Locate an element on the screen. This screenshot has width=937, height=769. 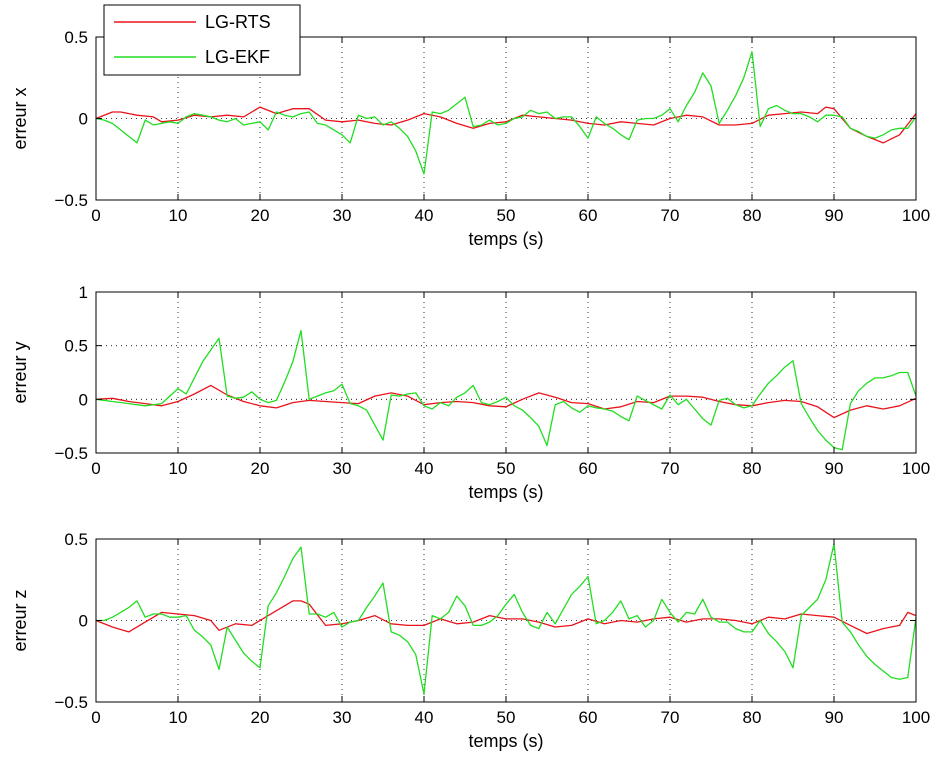
y-axis-label: erreur y is located at coordinates (20, 372).